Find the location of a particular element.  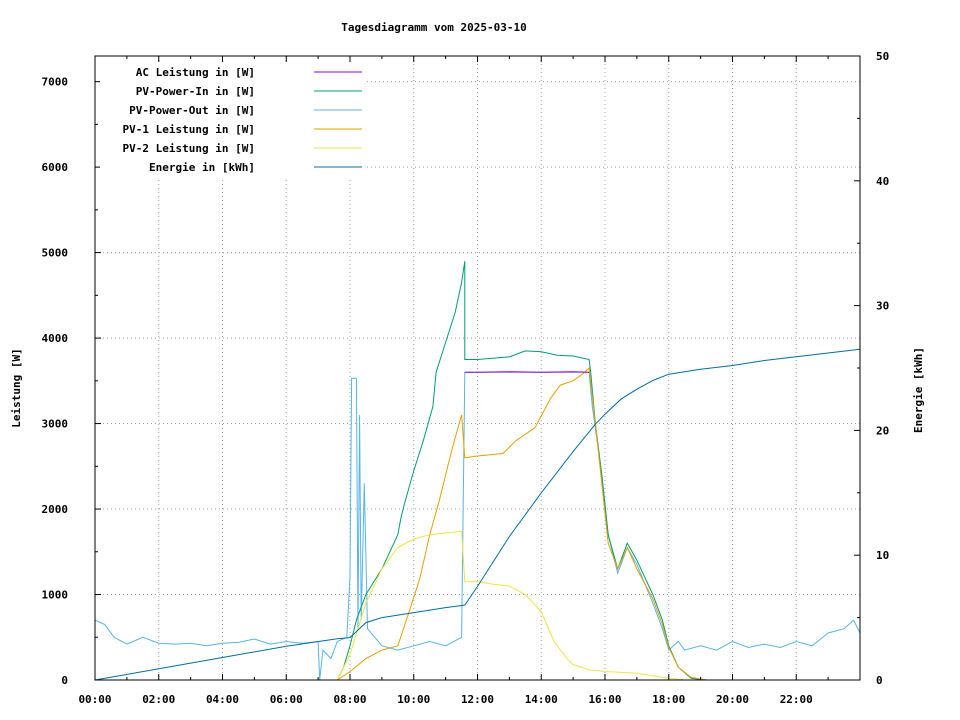

y-tick-label: 1000 is located at coordinates (55, 595).